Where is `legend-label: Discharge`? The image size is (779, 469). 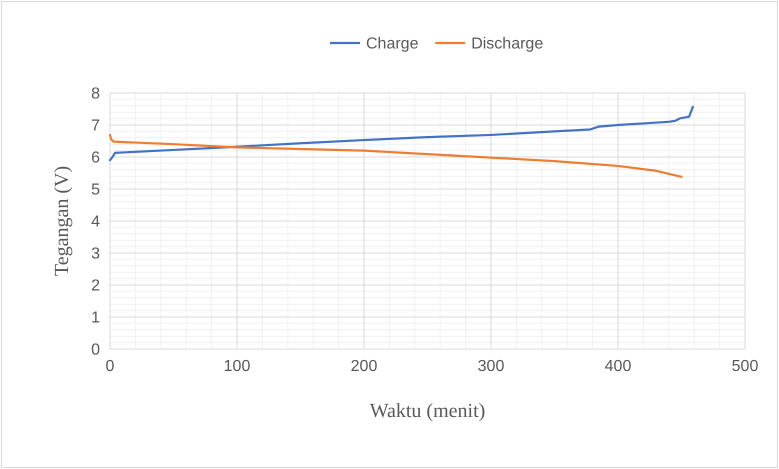
legend-label: Discharge is located at coordinates (507, 44).